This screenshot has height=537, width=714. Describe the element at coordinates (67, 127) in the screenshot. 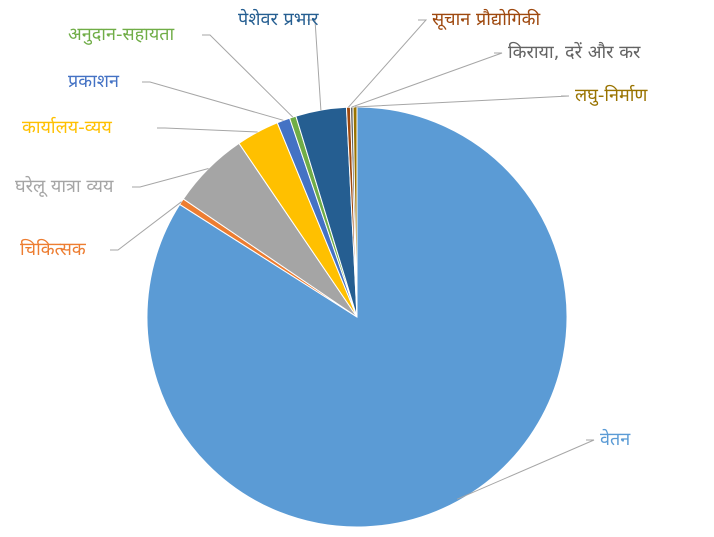

I see `slice-label: कार्यालय-व्यय` at that location.